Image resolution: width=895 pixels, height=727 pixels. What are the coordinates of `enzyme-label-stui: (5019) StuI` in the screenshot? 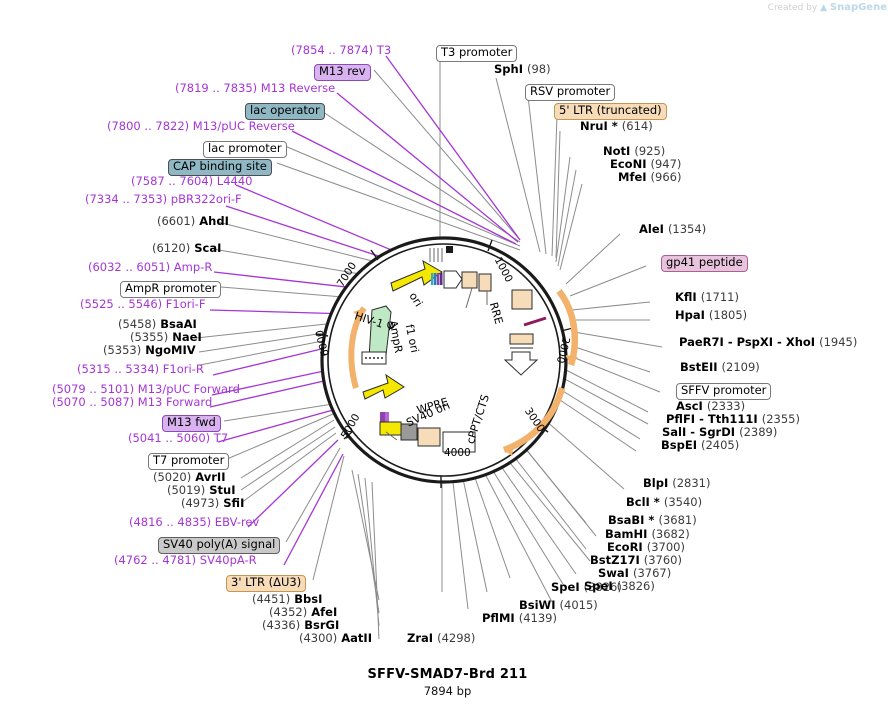 It's located at (201, 490).